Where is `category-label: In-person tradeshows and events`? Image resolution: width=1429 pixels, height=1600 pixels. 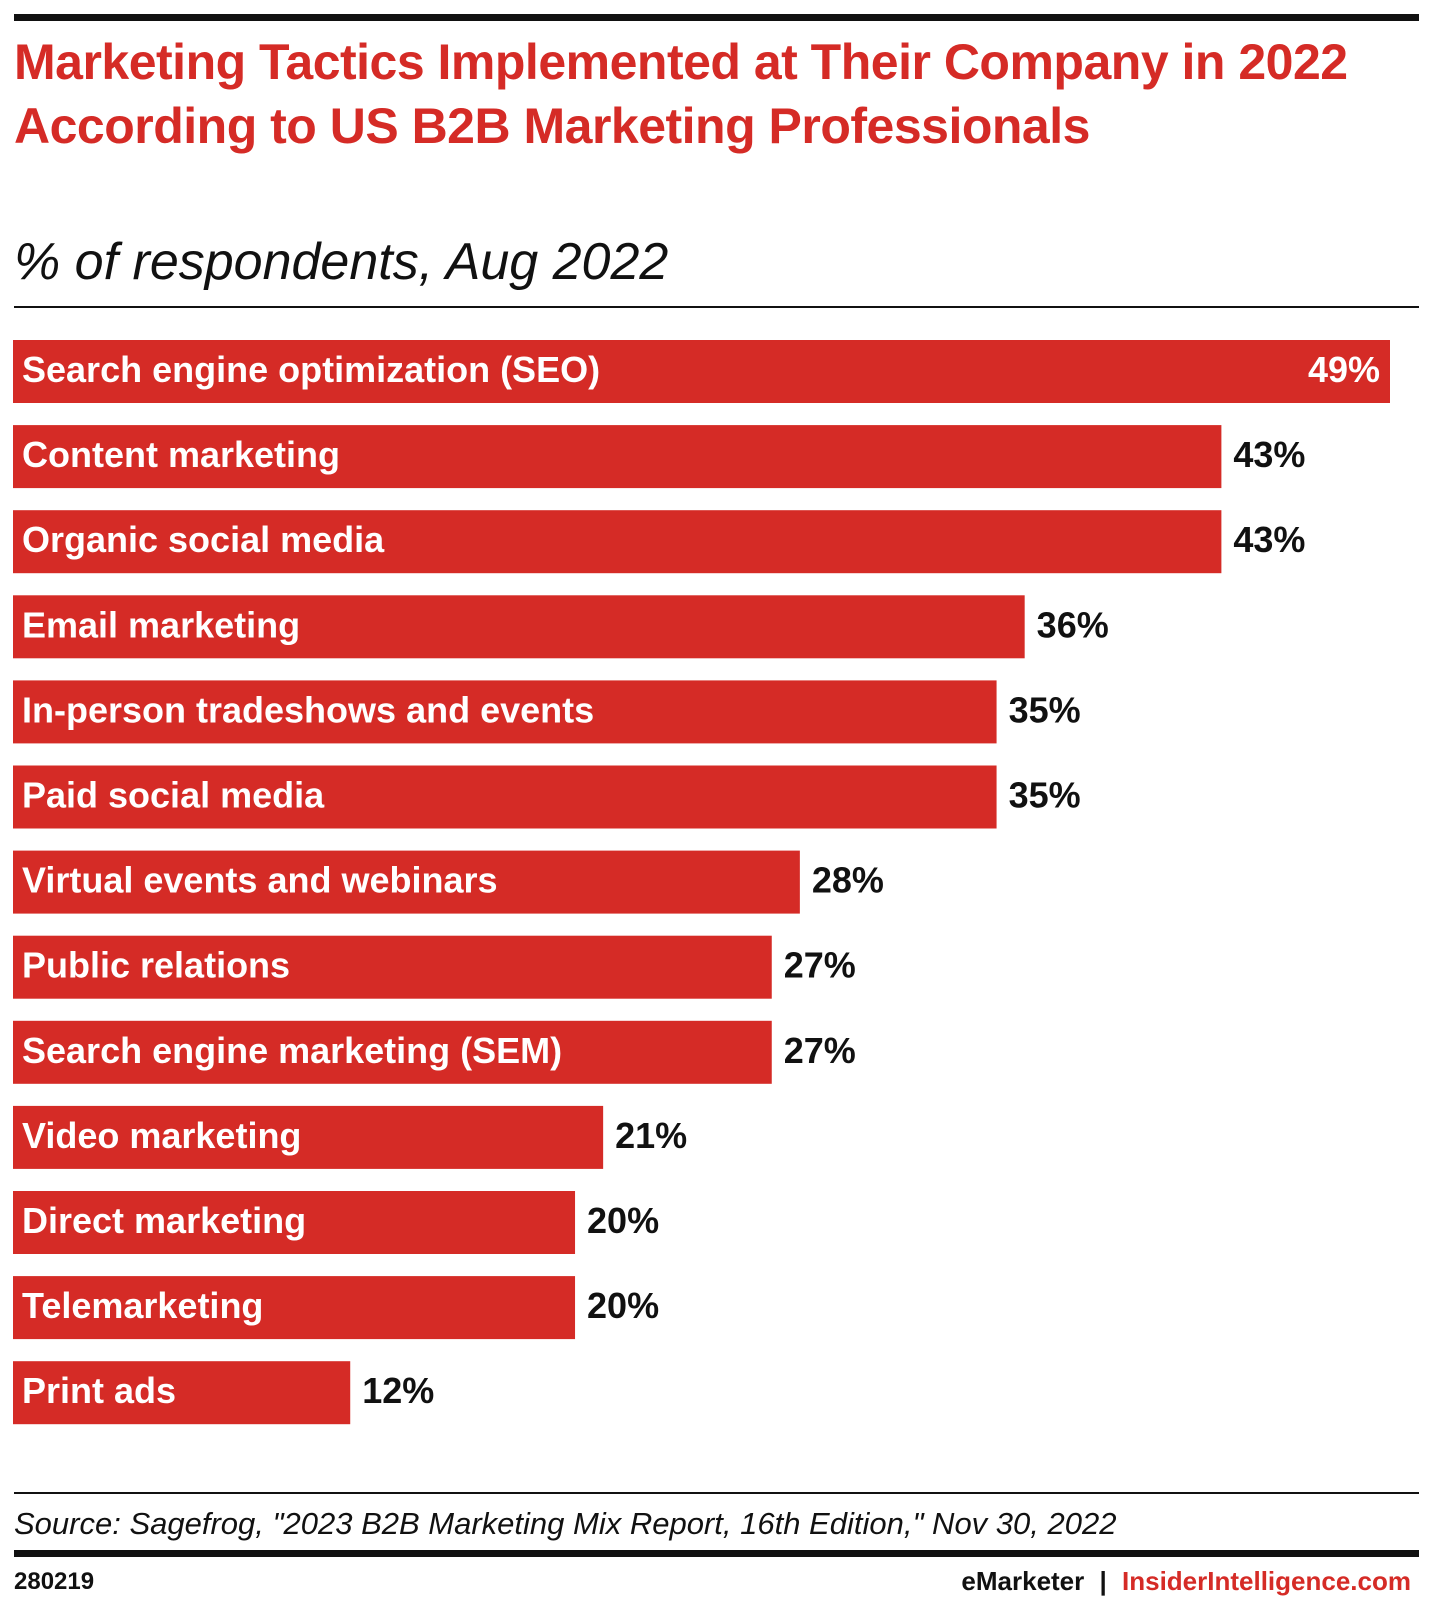
category-label: In-person tradeshows and events is located at coordinates (308, 709).